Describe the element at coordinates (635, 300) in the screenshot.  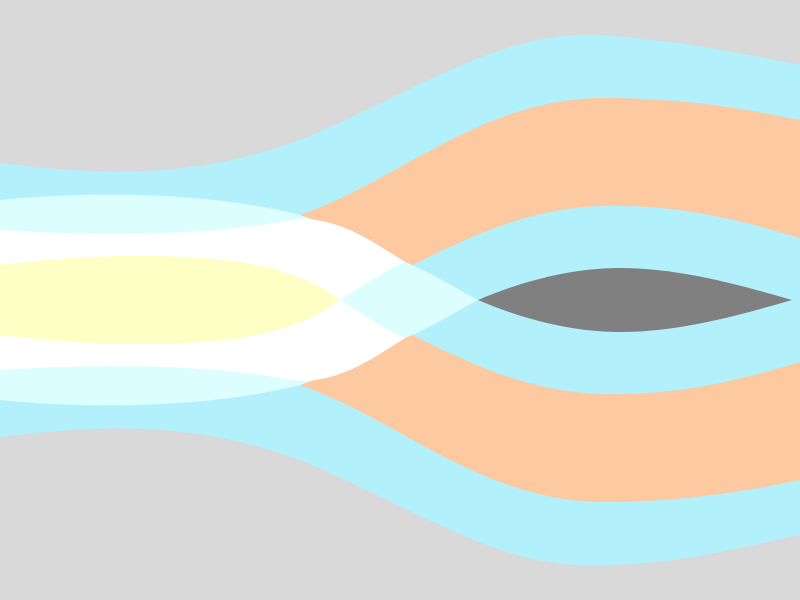
I see `dark-core-shape` at that location.